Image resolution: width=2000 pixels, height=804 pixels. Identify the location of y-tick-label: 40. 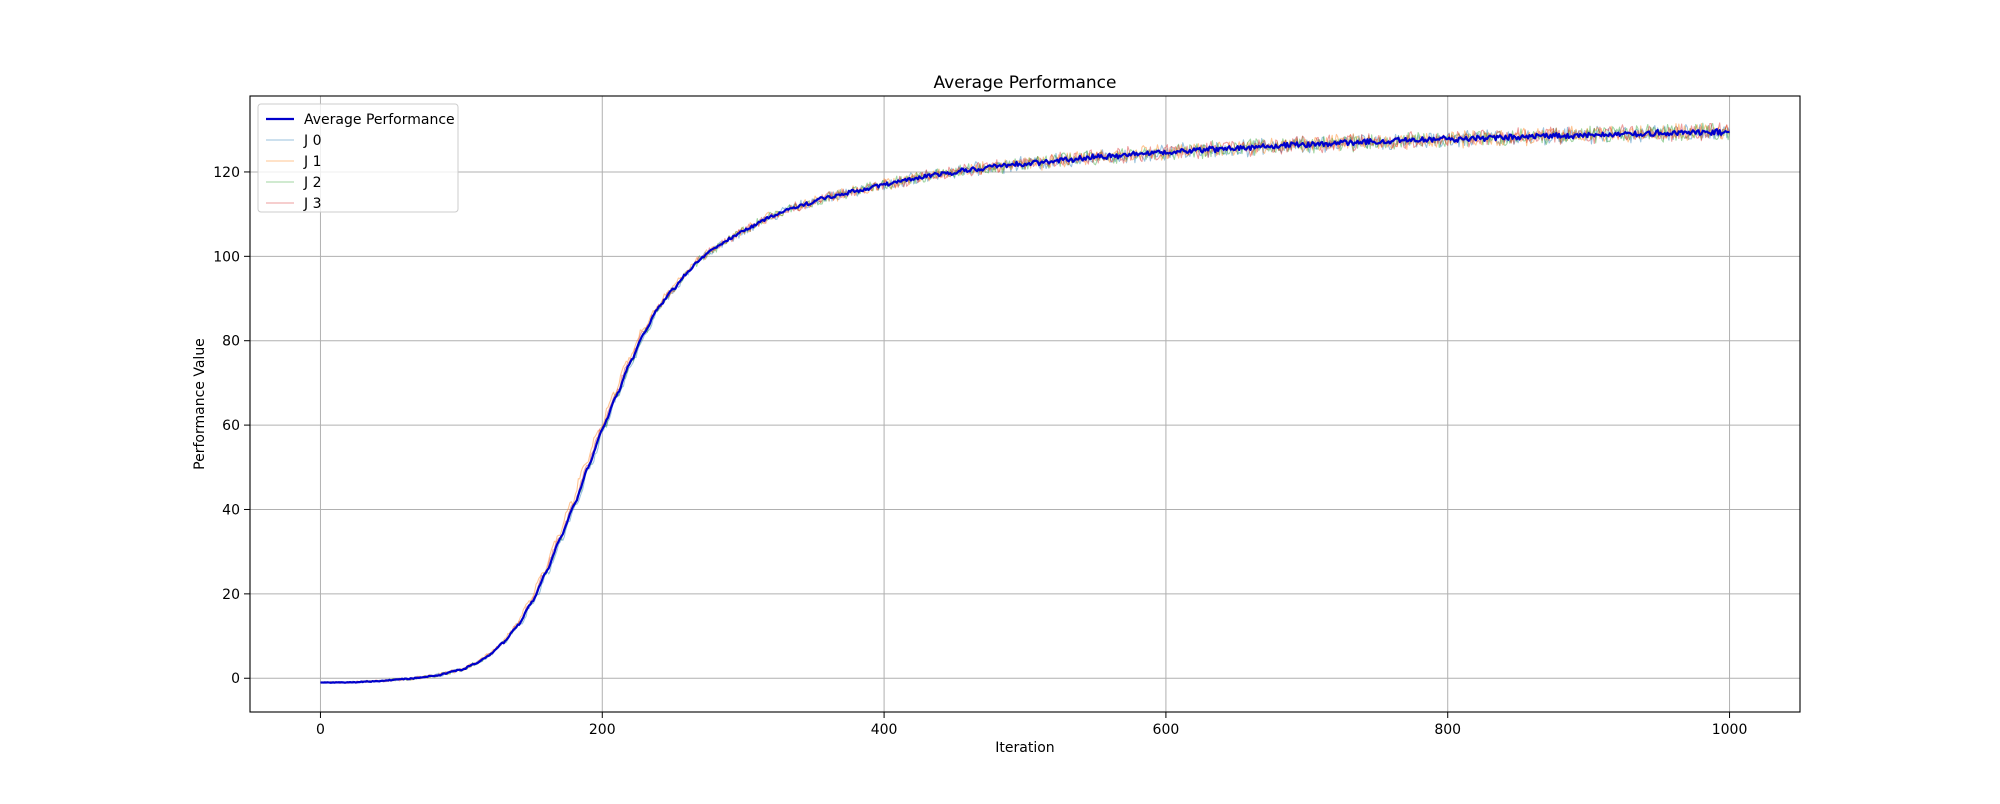
(231, 510).